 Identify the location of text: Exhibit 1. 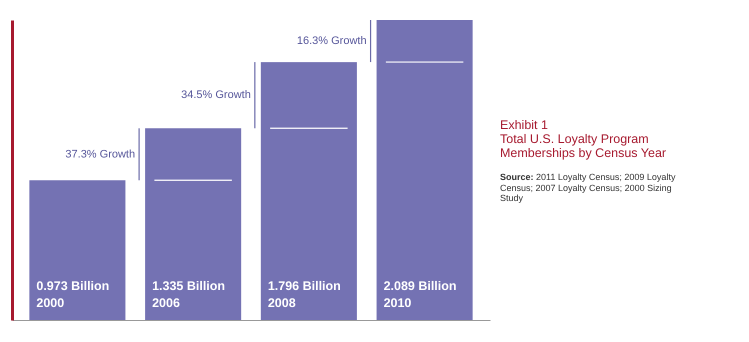
(524, 125).